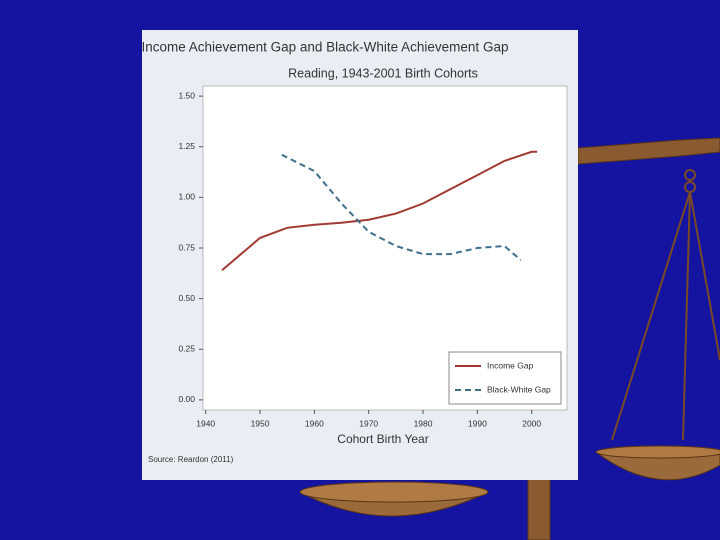  What do you see at coordinates (505, 378) in the screenshot?
I see `legend-box` at bounding box center [505, 378].